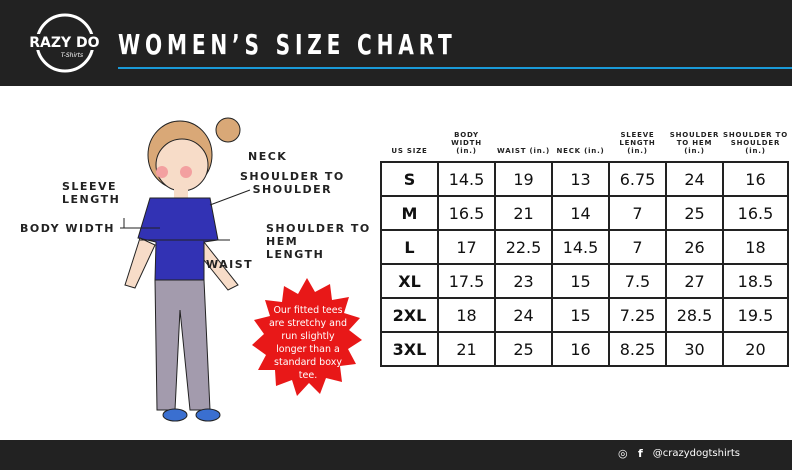  Describe the element at coordinates (185, 269) in the screenshot. I see `woman-illustration` at that location.